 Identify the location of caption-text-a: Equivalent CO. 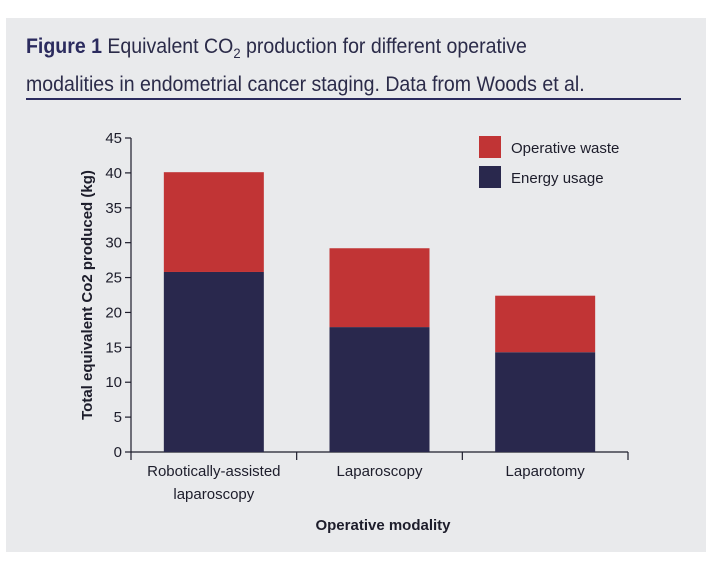
(167, 46).